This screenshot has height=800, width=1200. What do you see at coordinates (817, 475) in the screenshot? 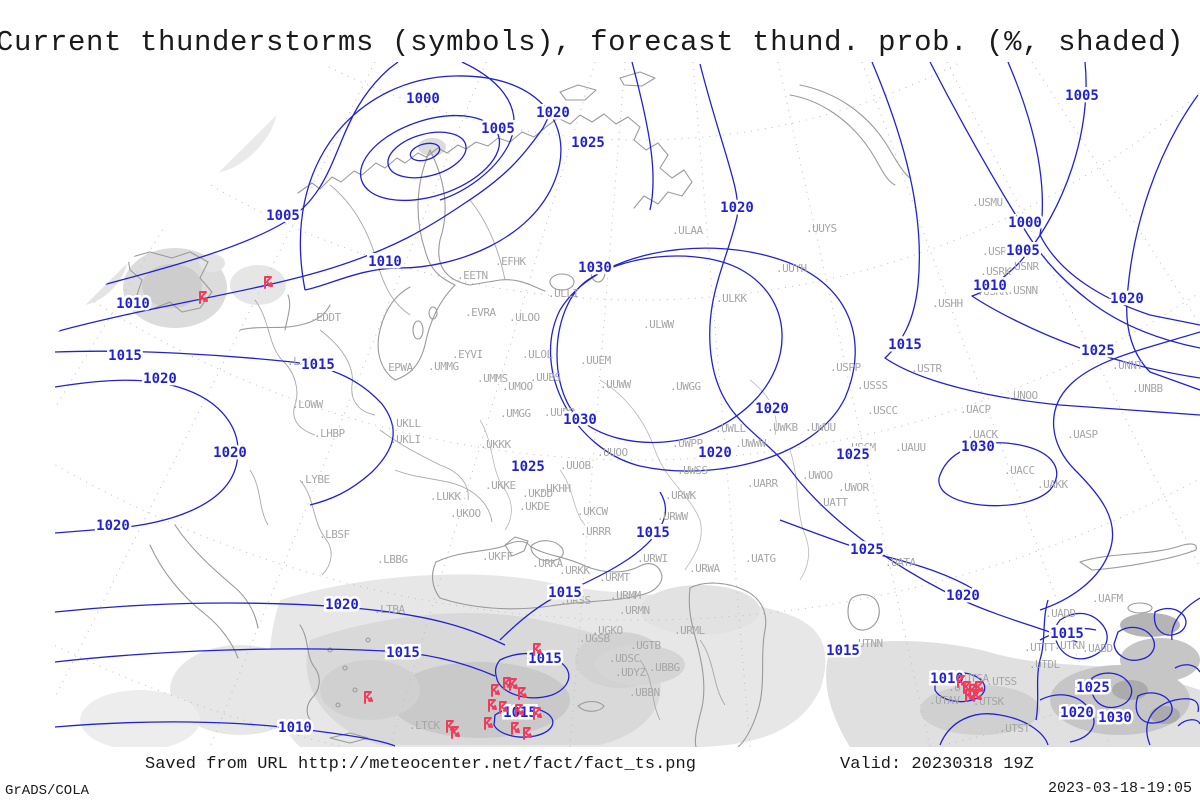
I see `station-label: .UWOO` at bounding box center [817, 475].